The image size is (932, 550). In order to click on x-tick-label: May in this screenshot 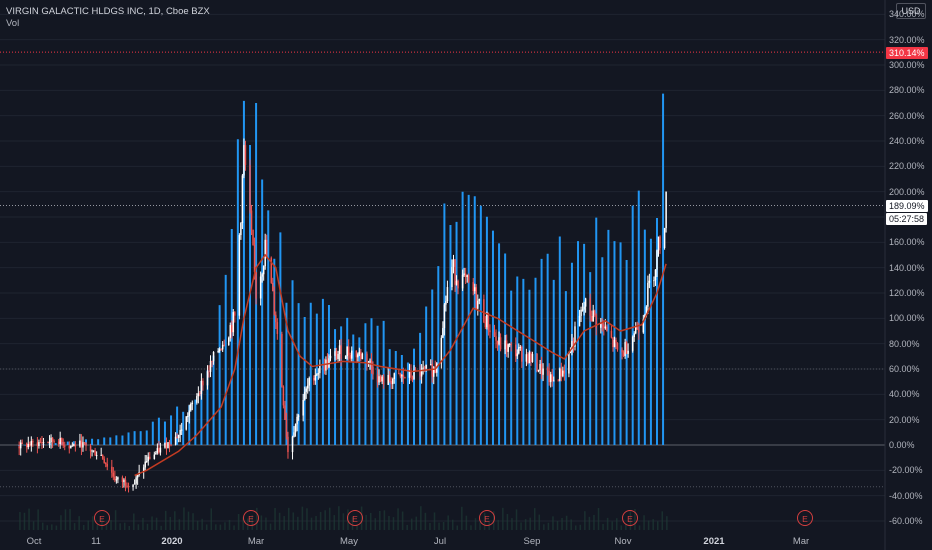, I will do `click(349, 541)`.